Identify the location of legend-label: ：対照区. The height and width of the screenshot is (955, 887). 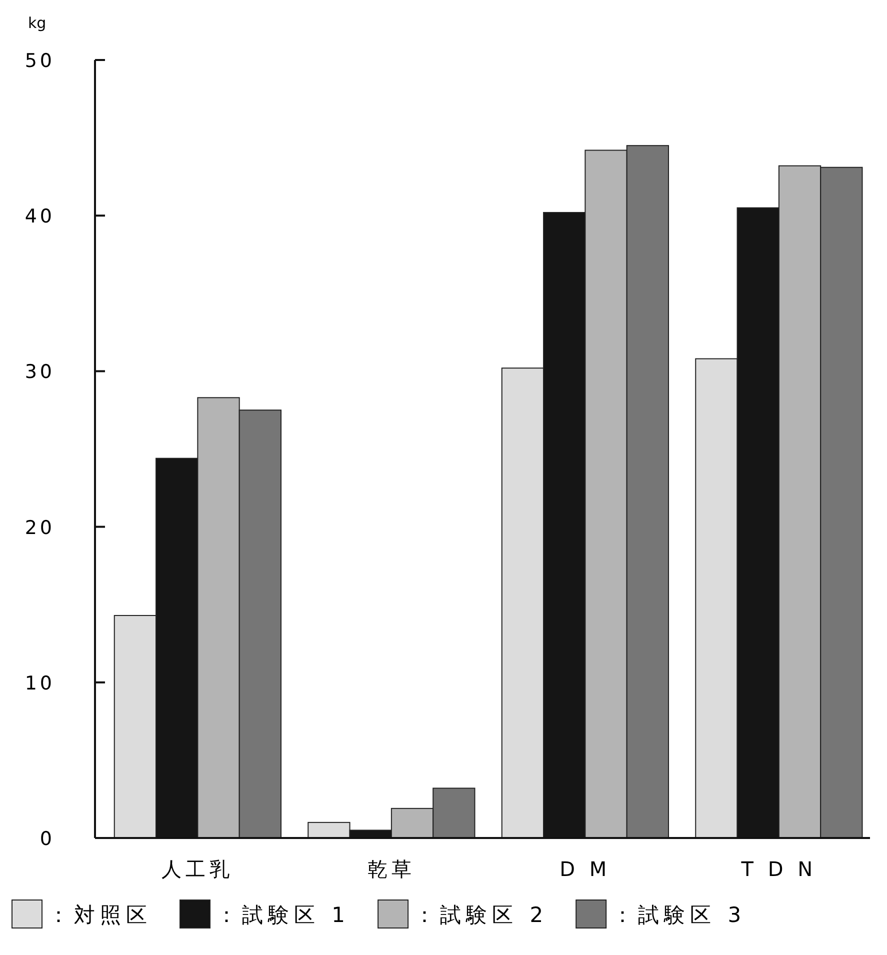
(100, 915).